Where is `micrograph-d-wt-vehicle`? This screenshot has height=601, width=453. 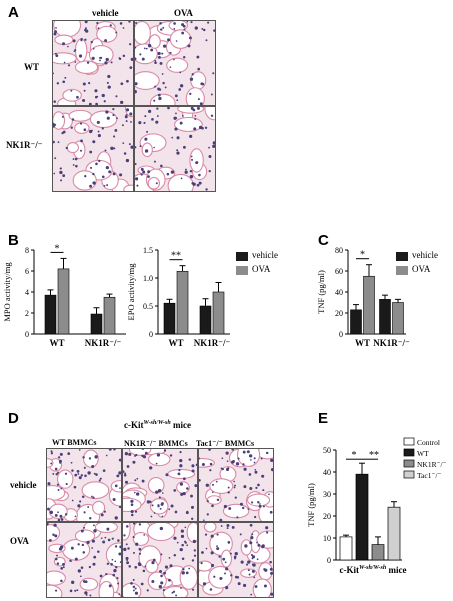
micrograph-d-wt-vehicle is located at coordinates (84, 485).